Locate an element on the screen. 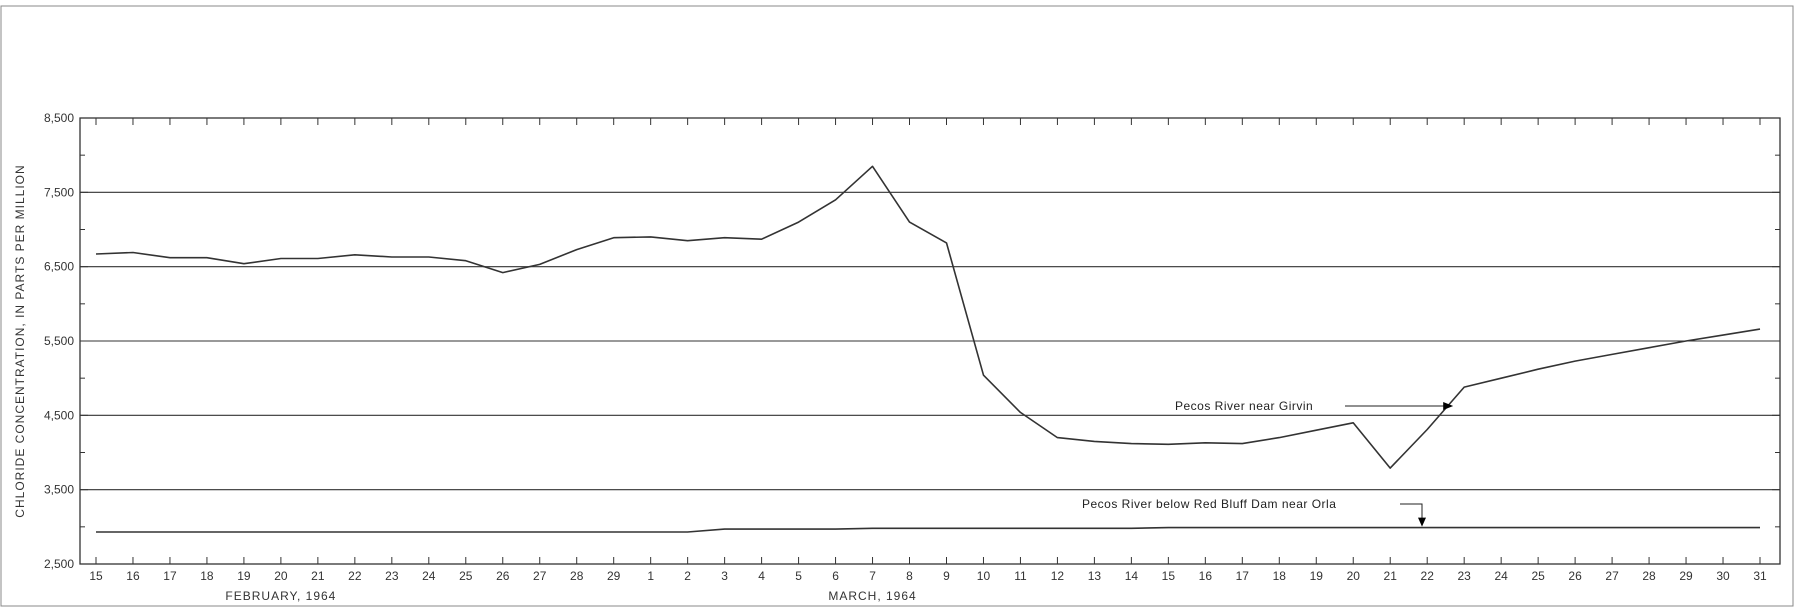 The height and width of the screenshot is (608, 1795). x-tick-label: 8 is located at coordinates (909, 576).